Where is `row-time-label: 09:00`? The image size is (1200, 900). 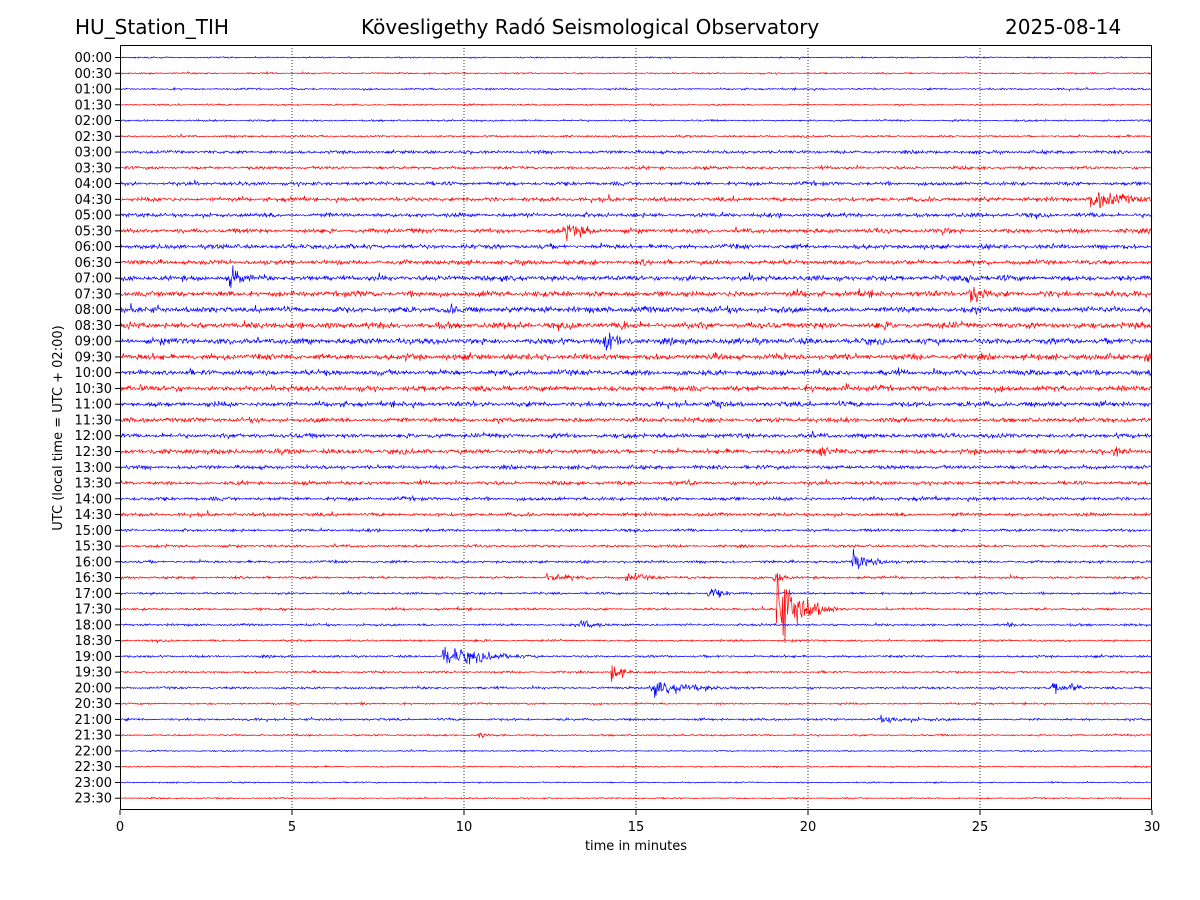
row-time-label: 09:00 is located at coordinates (93, 342).